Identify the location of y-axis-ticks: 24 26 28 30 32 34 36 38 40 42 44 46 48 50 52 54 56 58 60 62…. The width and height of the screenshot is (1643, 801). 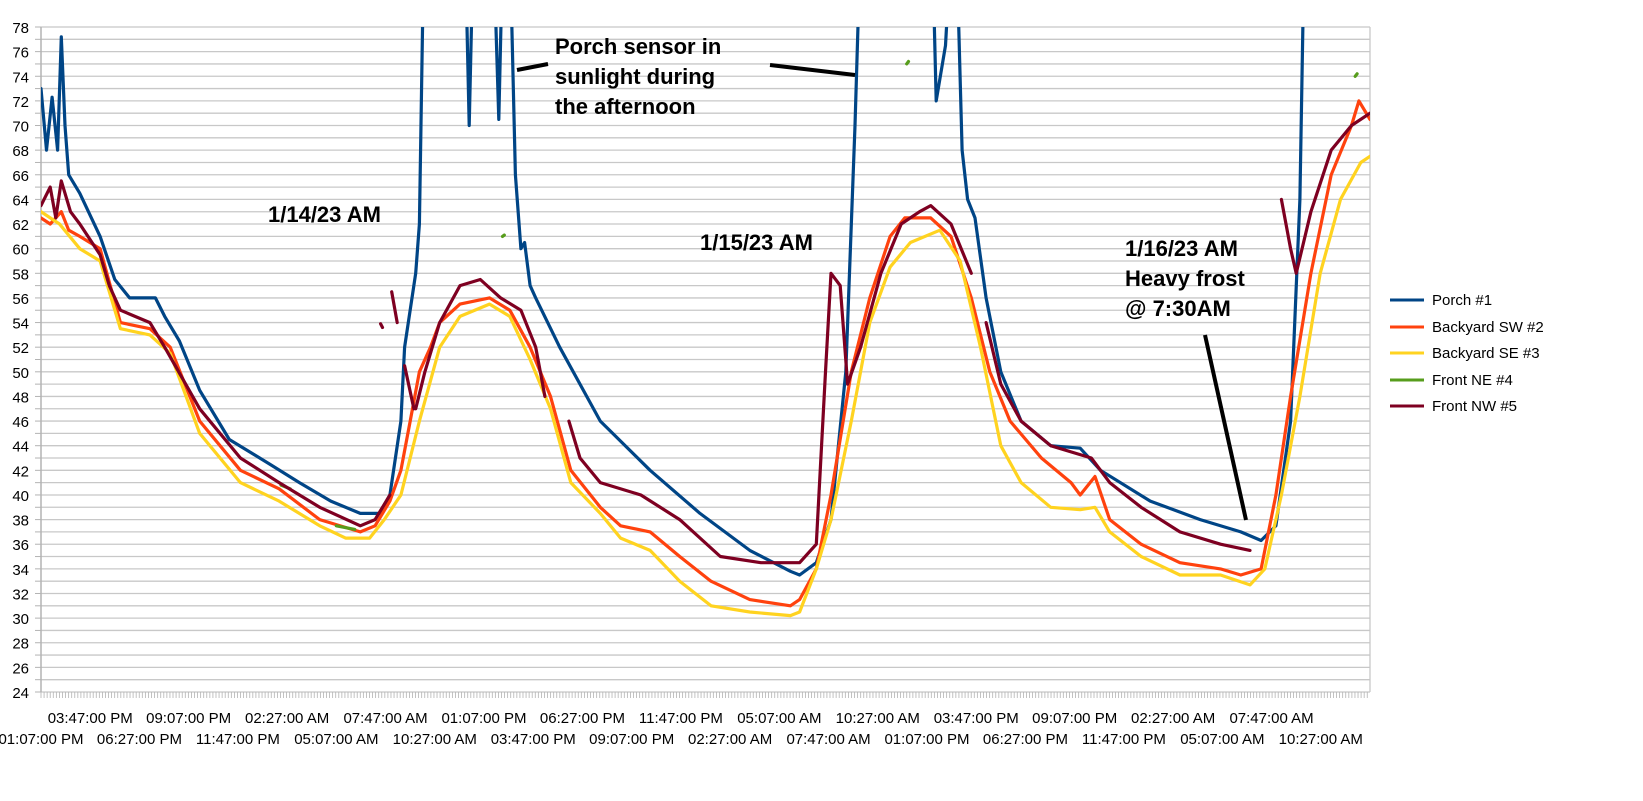
(20, 361).